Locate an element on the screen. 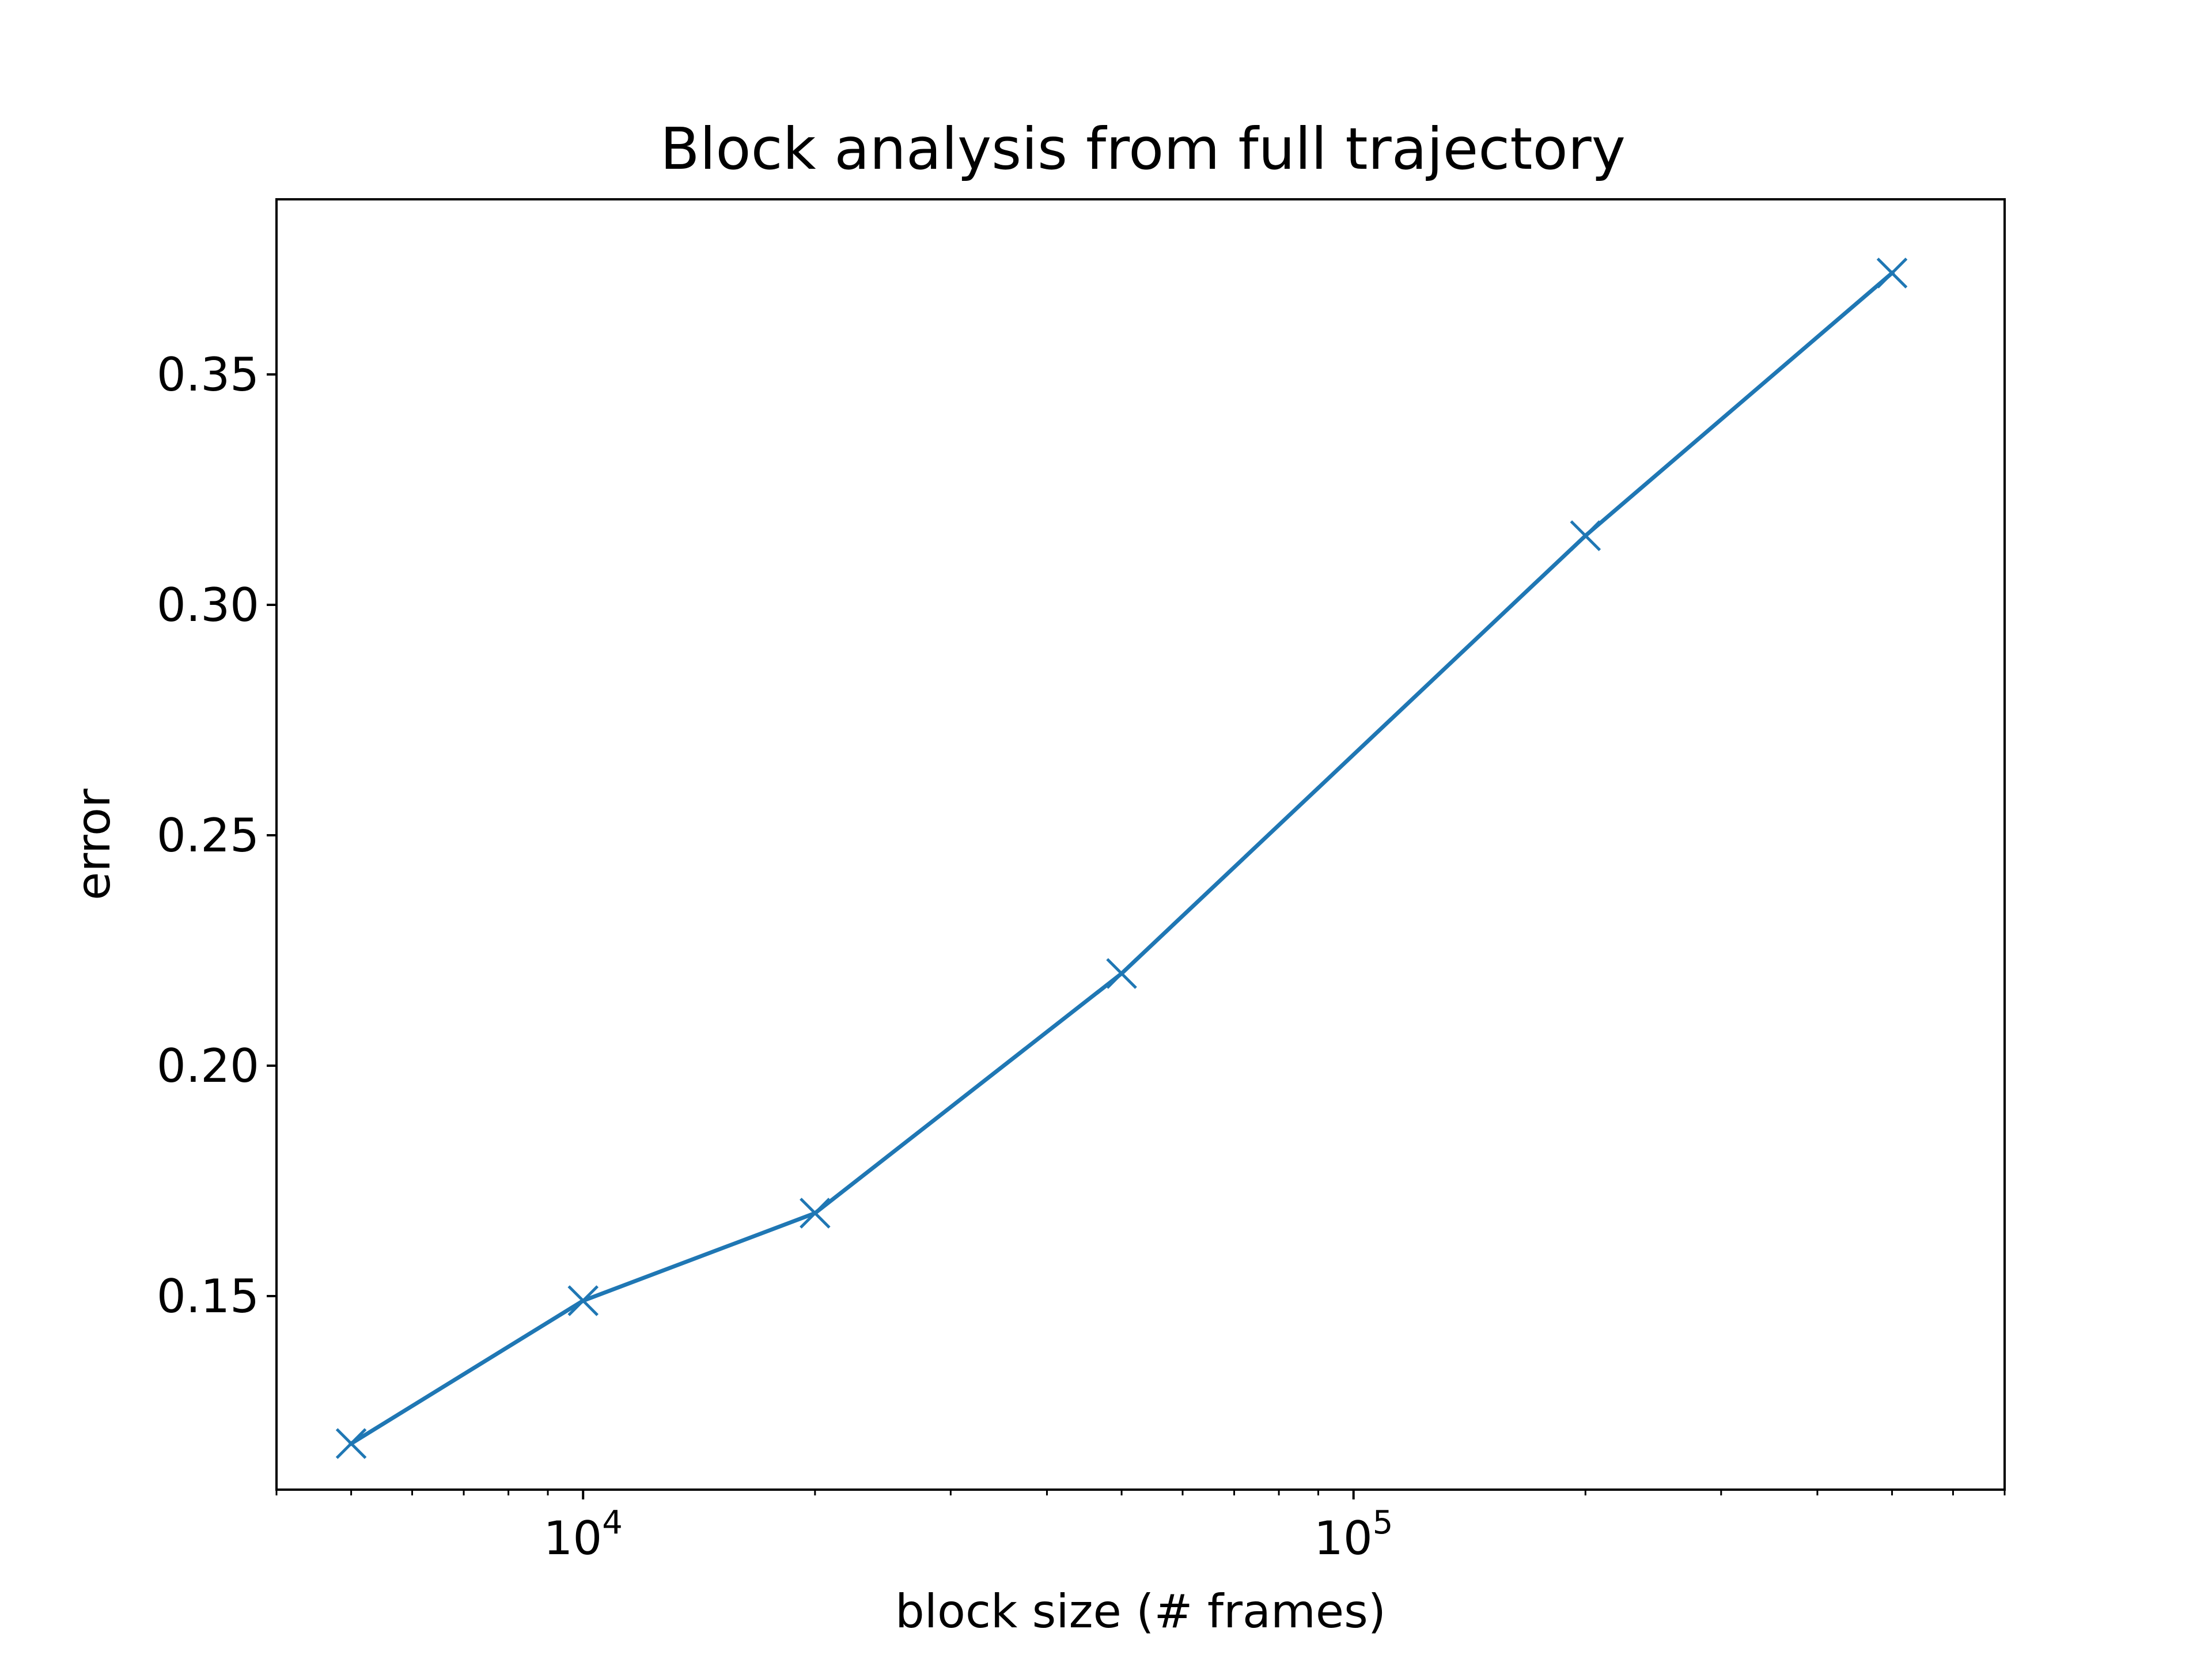 The width and height of the screenshot is (2212, 1659). y-tick-label-2: 0.25 is located at coordinates (208, 835).